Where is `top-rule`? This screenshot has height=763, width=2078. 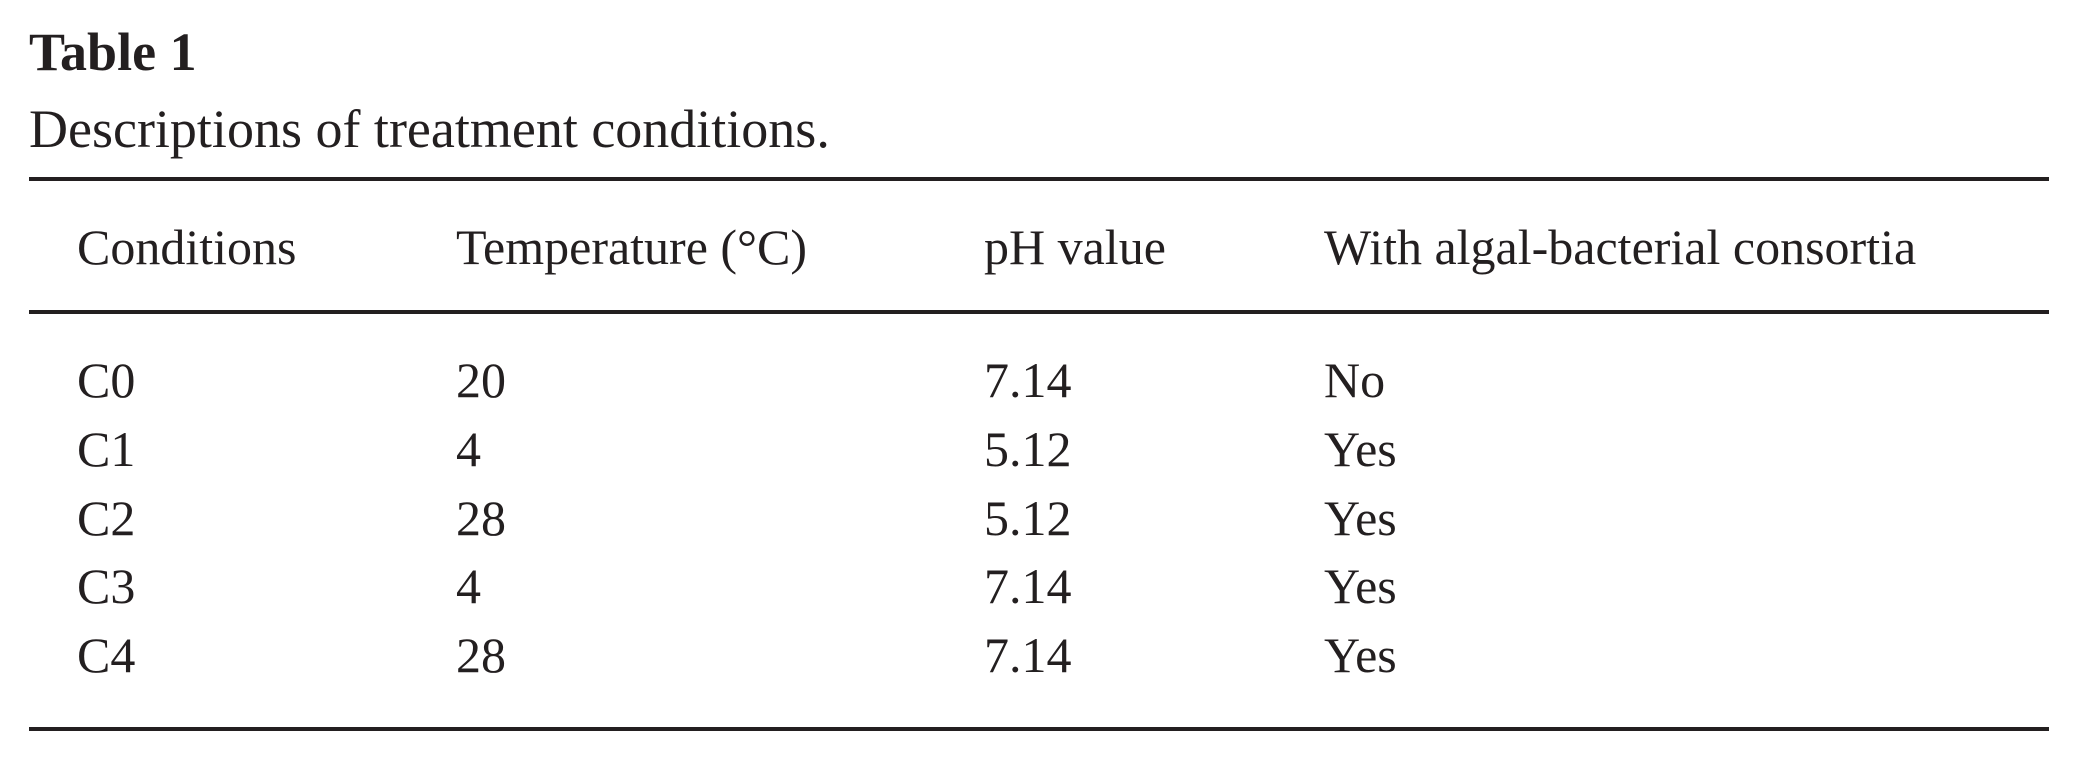
top-rule is located at coordinates (1039, 179).